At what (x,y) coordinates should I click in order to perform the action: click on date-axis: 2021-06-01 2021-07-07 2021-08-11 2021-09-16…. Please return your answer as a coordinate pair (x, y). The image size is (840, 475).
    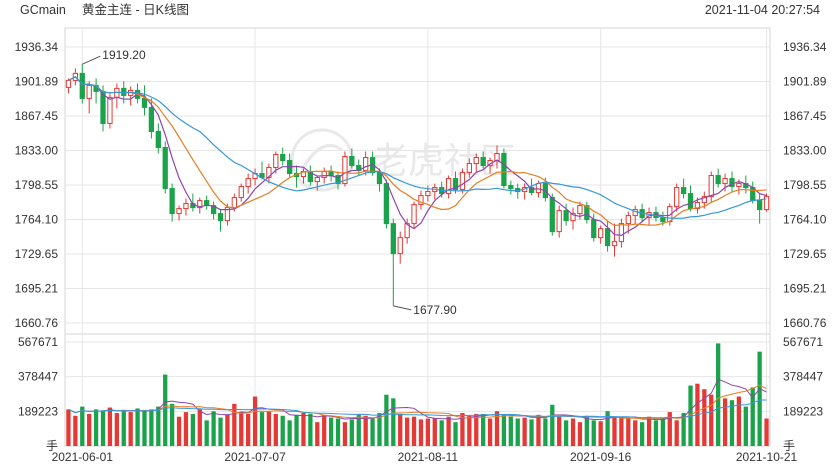
    Looking at the image, I should click on (425, 457).